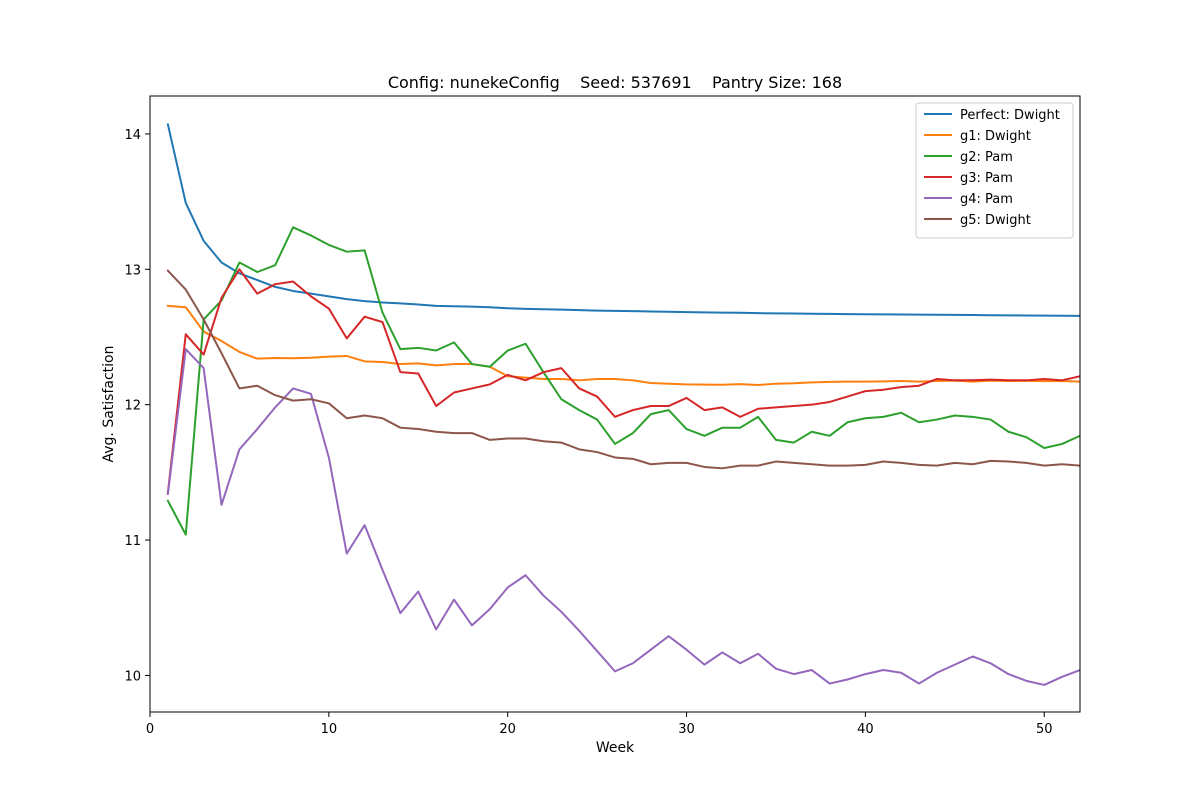  Describe the element at coordinates (1010, 115) in the screenshot. I see `legend-entry-1: Perfect: Dwight` at that location.